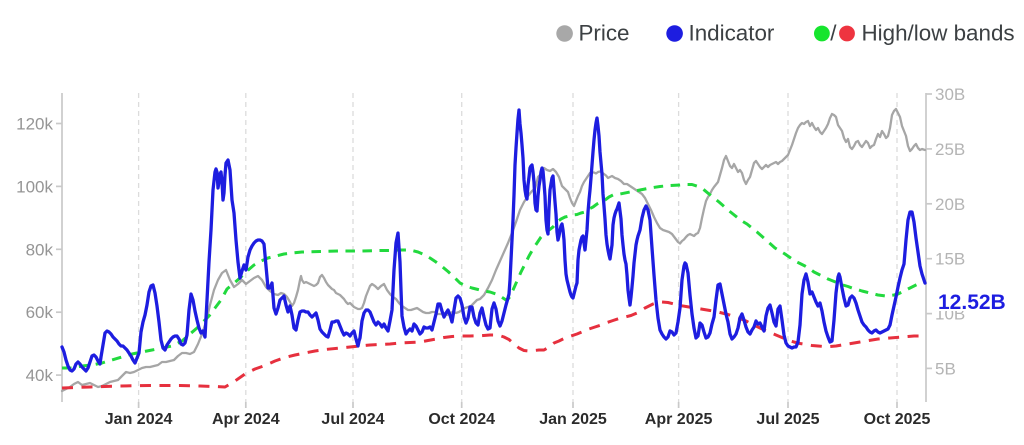 Image resolution: width=1024 pixels, height=445 pixels. Describe the element at coordinates (787, 419) in the screenshot. I see `svg-text: Jul 2025` at that location.